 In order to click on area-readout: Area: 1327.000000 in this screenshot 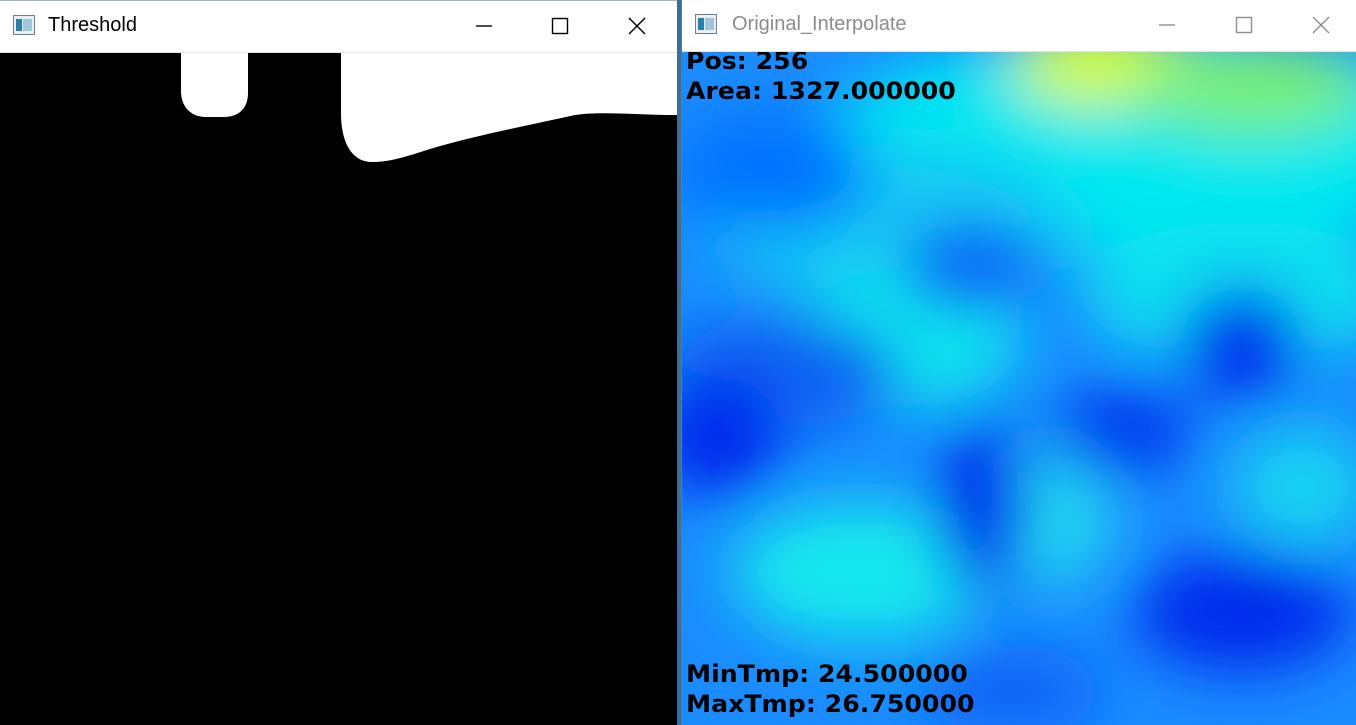, I will do `click(821, 91)`.